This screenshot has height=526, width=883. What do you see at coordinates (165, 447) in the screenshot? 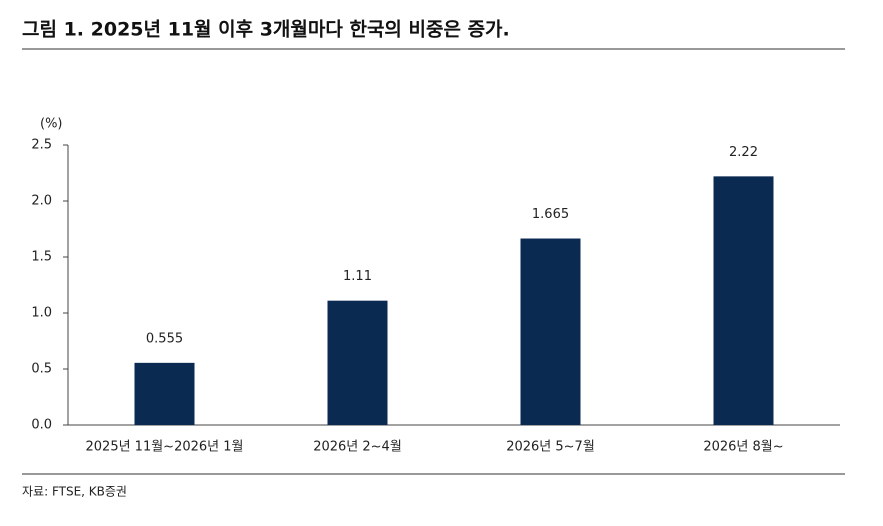
I see `x-tick-label: 2025년 11월~2026년 1월` at bounding box center [165, 447].